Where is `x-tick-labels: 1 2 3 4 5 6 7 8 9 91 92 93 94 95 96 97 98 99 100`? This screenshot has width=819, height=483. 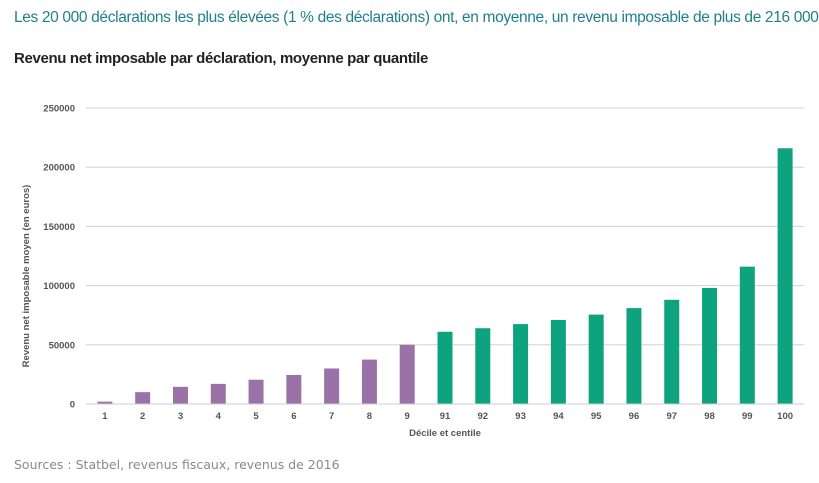
x-tick-labels: 1 2 3 4 5 6 7 8 9 91 92 93 94 95 96 97 98 99 100 is located at coordinates (447, 416).